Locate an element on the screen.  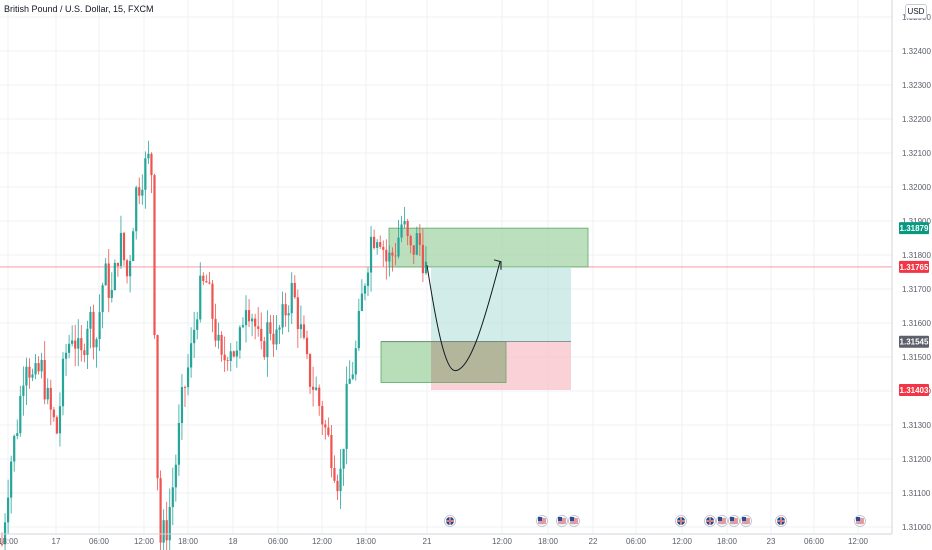
price-badge-label: 1.31879 is located at coordinates (914, 228).